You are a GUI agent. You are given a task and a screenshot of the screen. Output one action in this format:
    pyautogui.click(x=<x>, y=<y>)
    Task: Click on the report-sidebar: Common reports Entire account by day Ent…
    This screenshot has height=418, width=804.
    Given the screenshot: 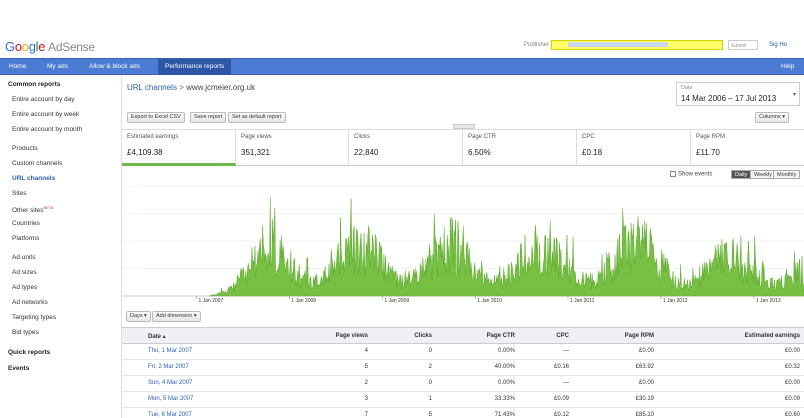 What is the action you would take?
    pyautogui.click(x=61, y=247)
    